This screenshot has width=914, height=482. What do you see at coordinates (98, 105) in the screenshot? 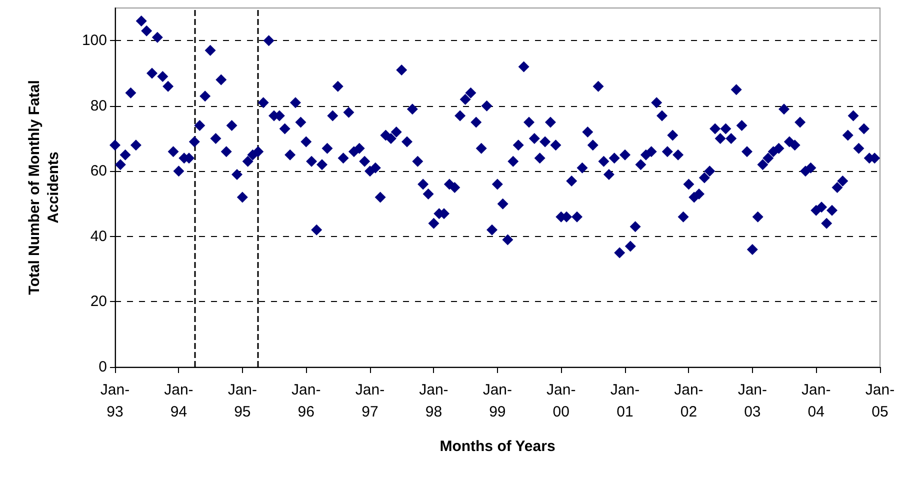
I see `y-tick-label: 80` at bounding box center [98, 105].